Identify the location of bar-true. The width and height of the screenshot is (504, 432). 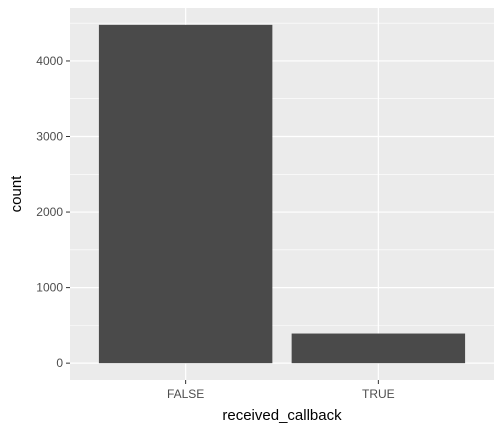
(378, 348).